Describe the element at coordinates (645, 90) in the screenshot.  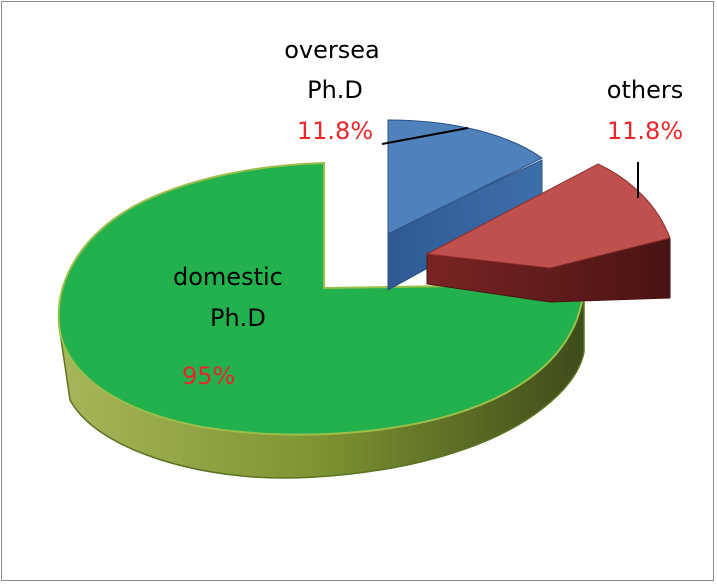
I see `label-others: others` at that location.